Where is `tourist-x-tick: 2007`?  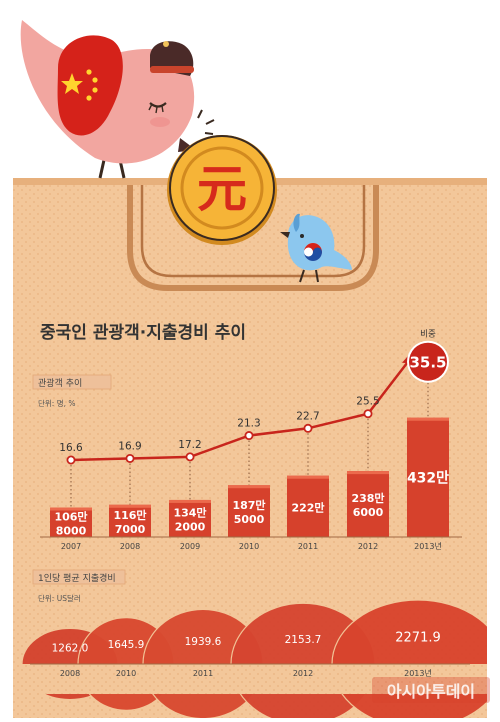 tourist-x-tick: 2007 is located at coordinates (71, 546).